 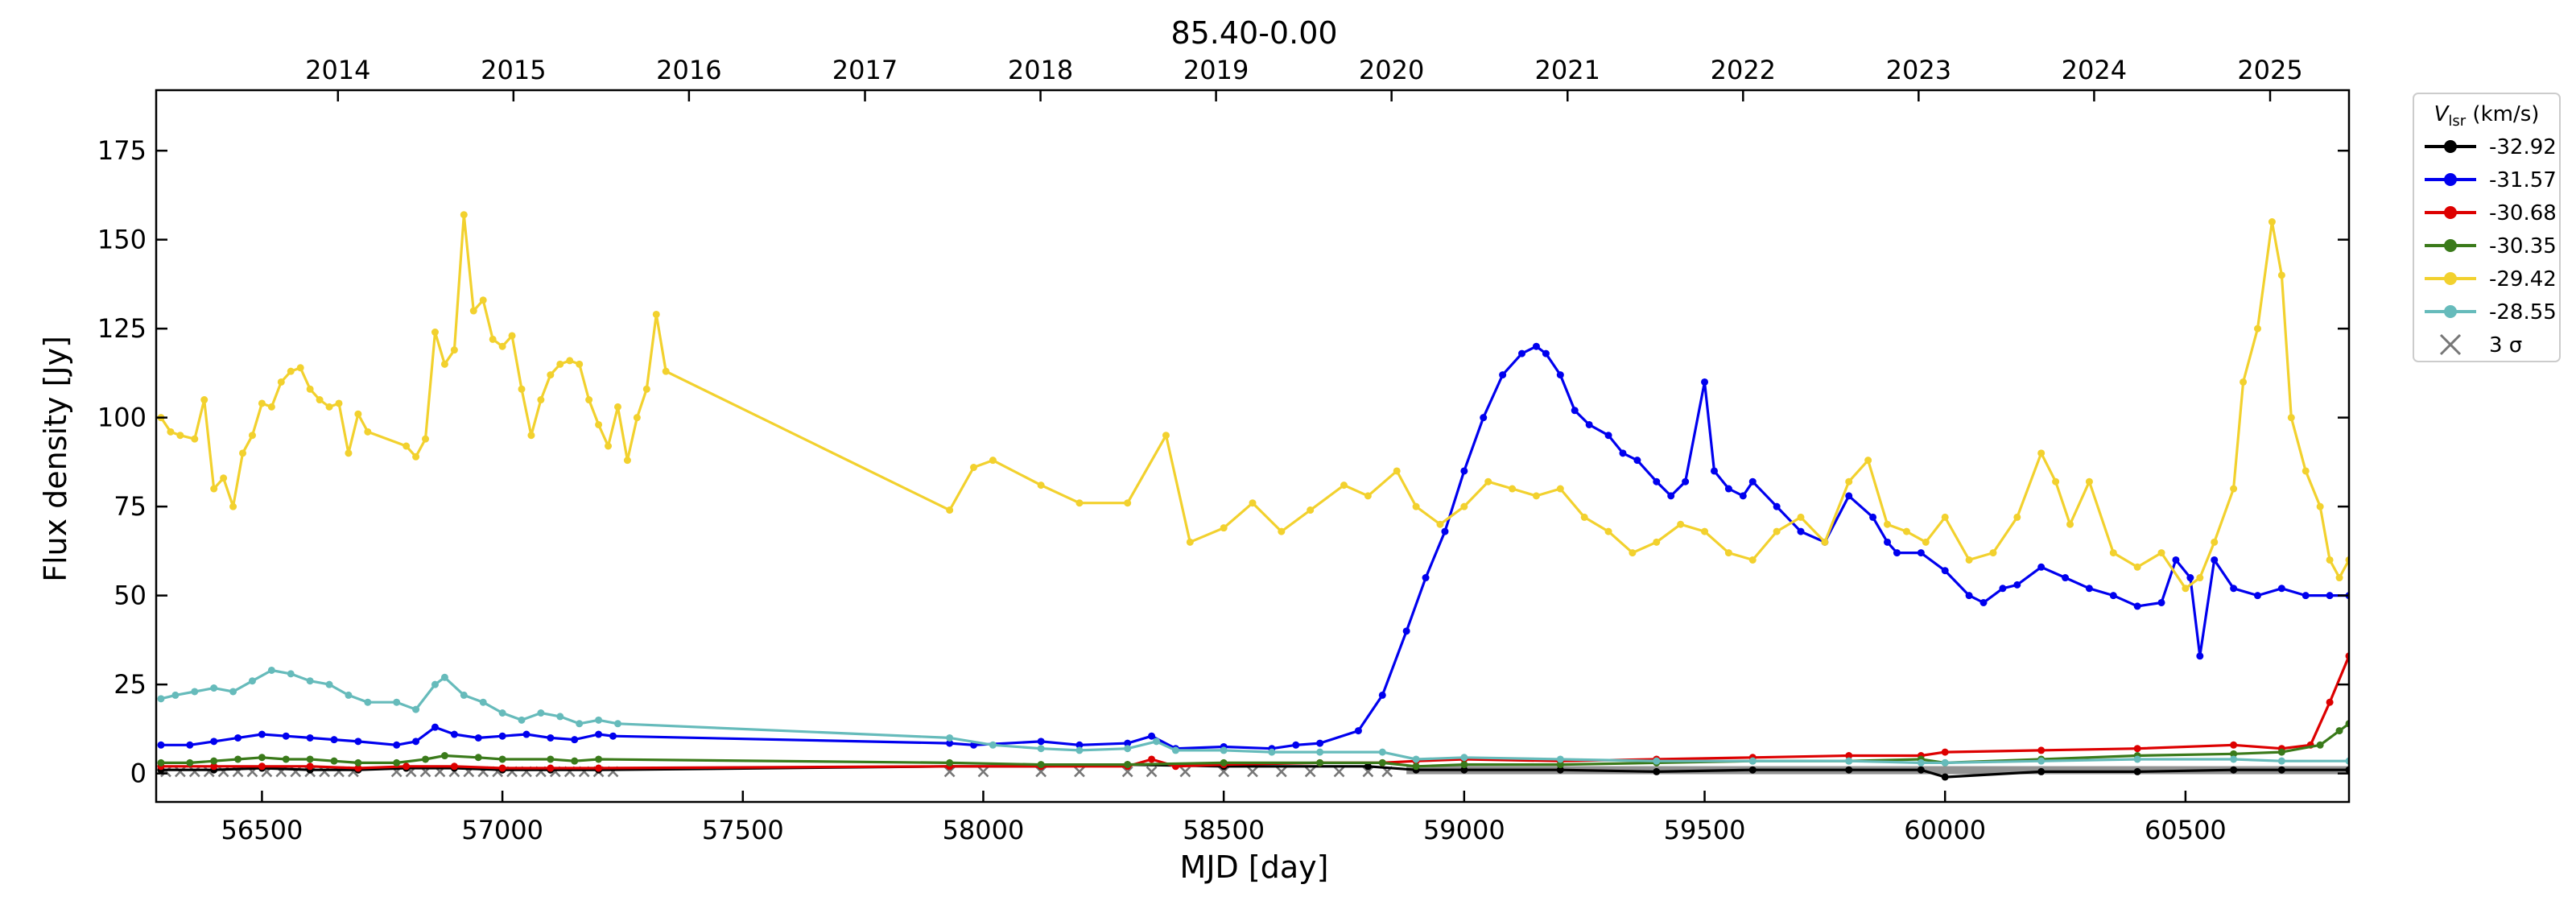 I want to click on top-tick-label: 2018, so click(x=1040, y=70).